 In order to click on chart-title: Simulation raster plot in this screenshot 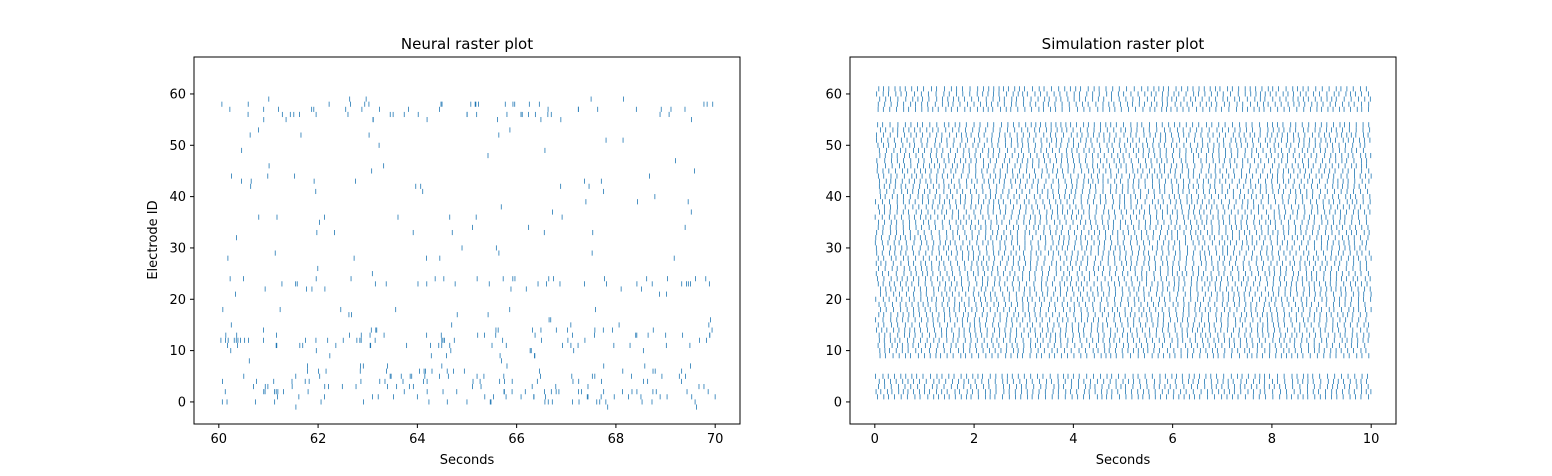, I will do `click(1123, 44)`.